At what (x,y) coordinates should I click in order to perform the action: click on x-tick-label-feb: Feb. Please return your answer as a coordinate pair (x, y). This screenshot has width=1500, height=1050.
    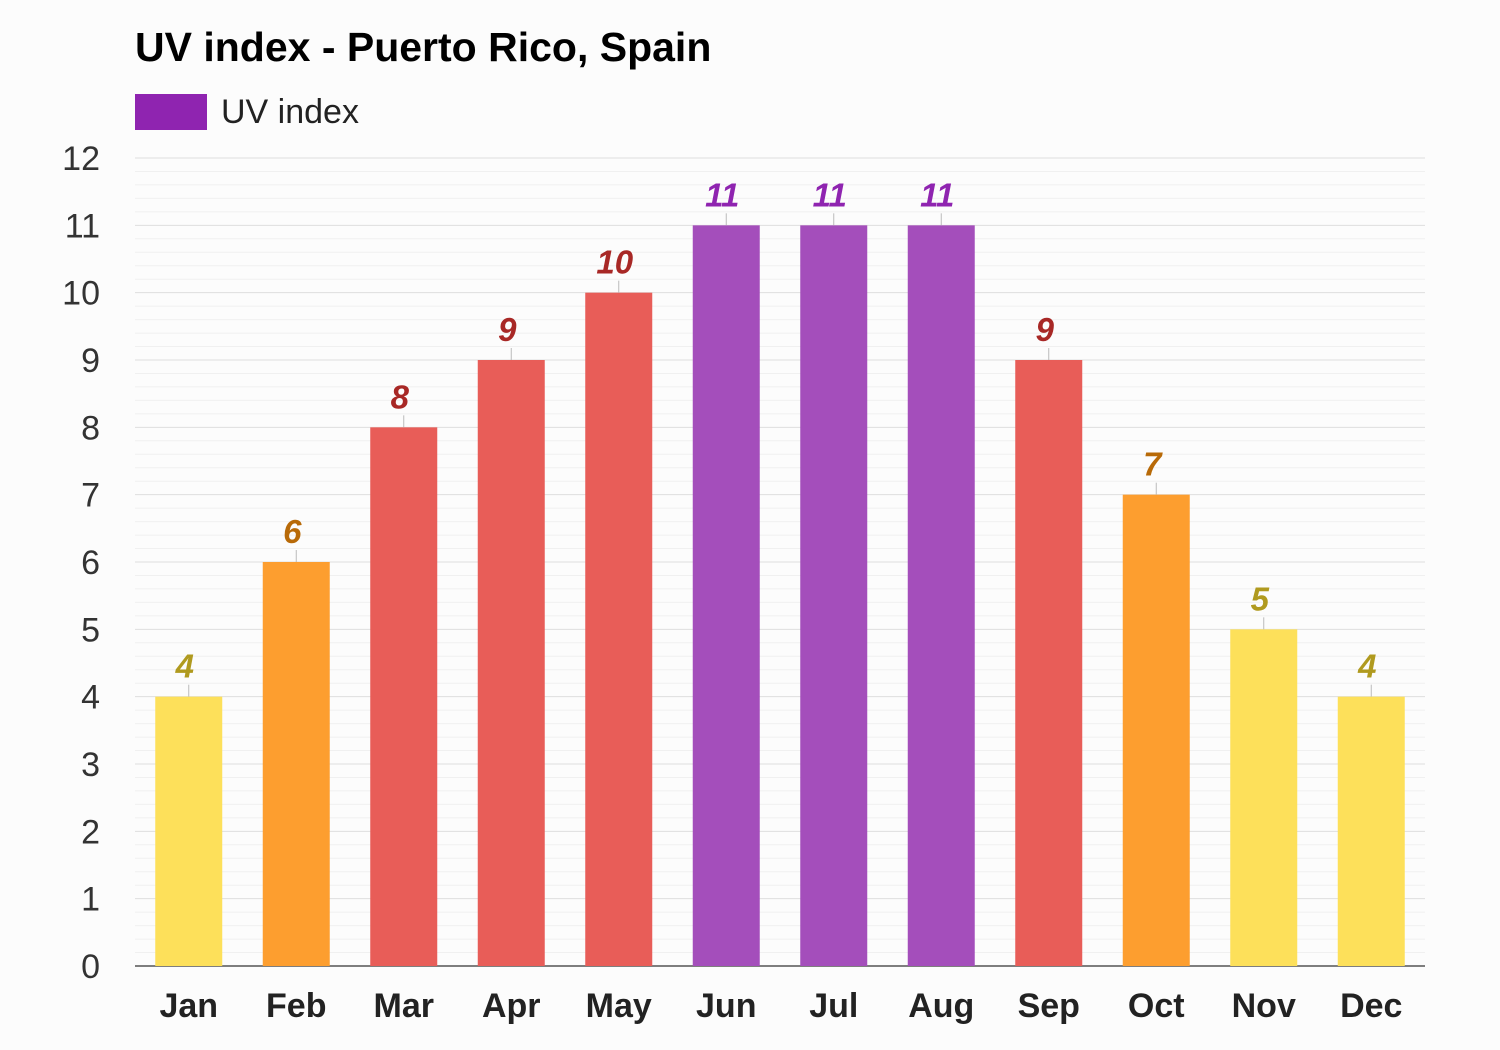
    Looking at the image, I should click on (296, 1006).